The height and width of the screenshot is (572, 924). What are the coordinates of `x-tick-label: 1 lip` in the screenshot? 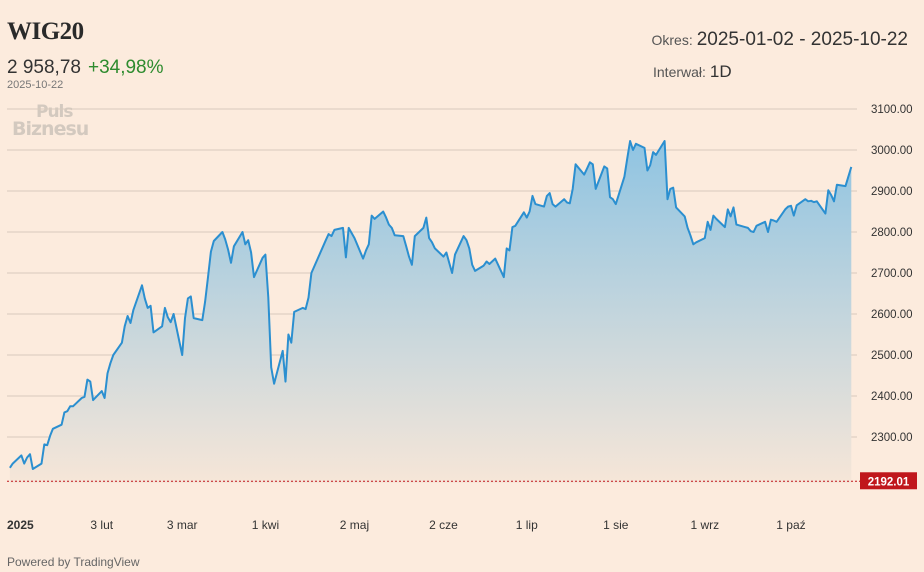 It's located at (527, 525).